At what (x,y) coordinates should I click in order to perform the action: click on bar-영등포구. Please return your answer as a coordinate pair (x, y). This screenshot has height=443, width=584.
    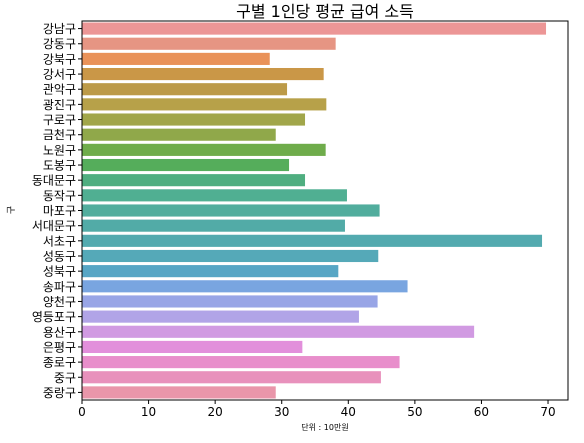
    Looking at the image, I should click on (220, 316).